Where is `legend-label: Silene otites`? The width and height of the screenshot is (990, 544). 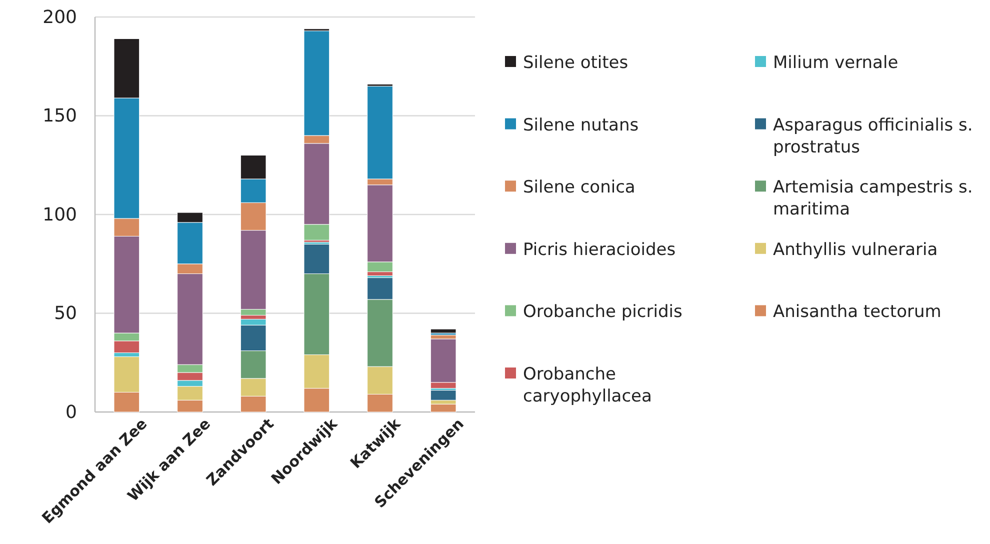
legend-label: Silene otites is located at coordinates (575, 62).